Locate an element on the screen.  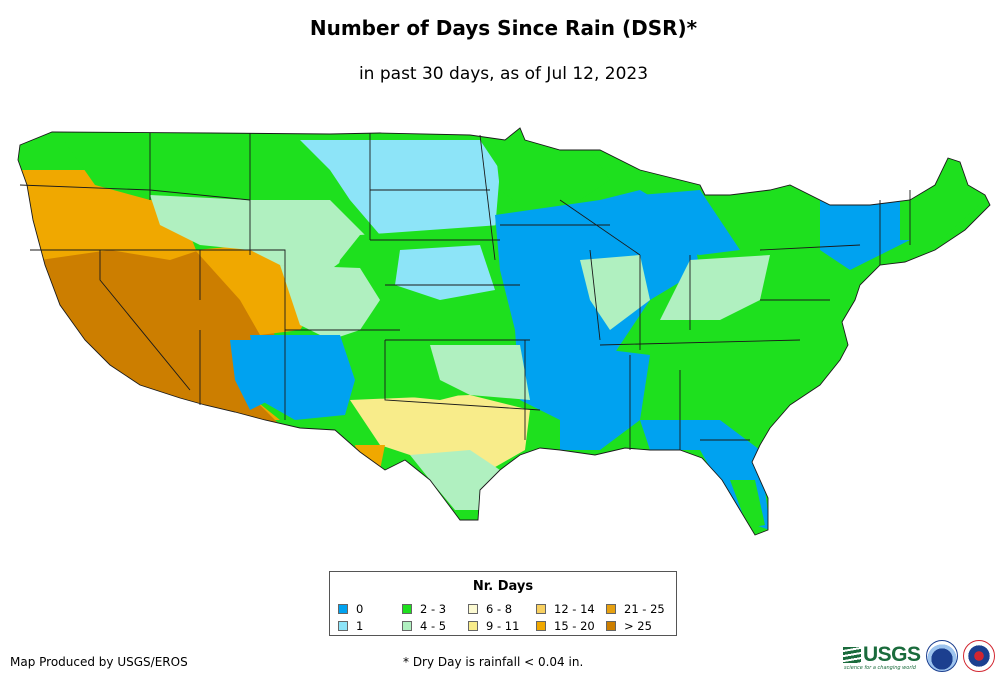
boundary-ut-co-wy is located at coordinates (300, 290).